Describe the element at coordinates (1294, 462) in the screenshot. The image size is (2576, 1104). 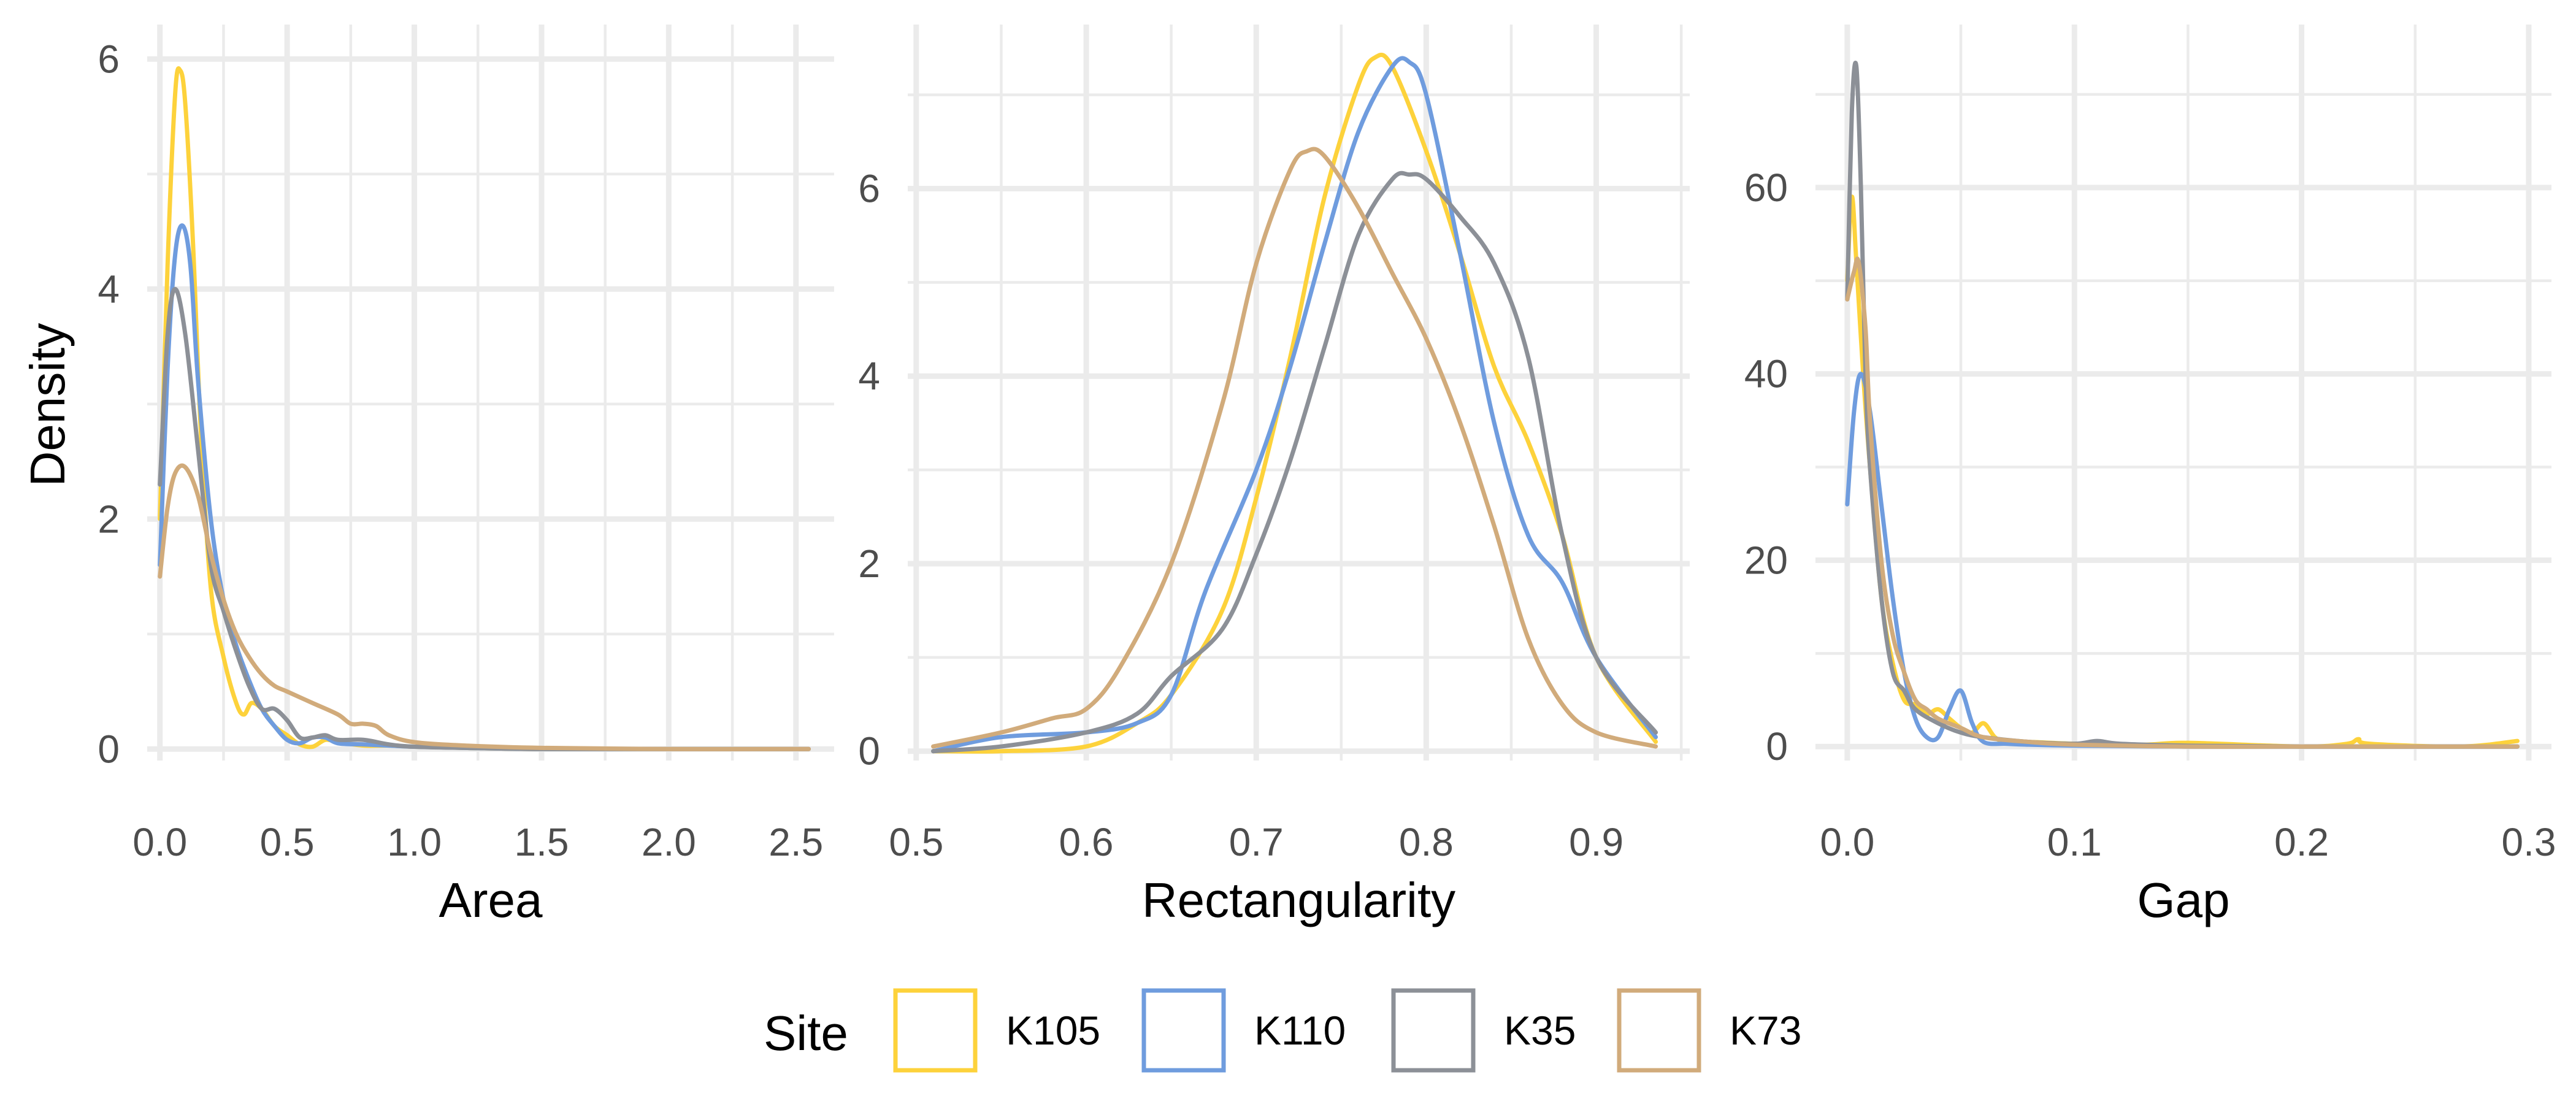
I see `density-curve-k35` at that location.